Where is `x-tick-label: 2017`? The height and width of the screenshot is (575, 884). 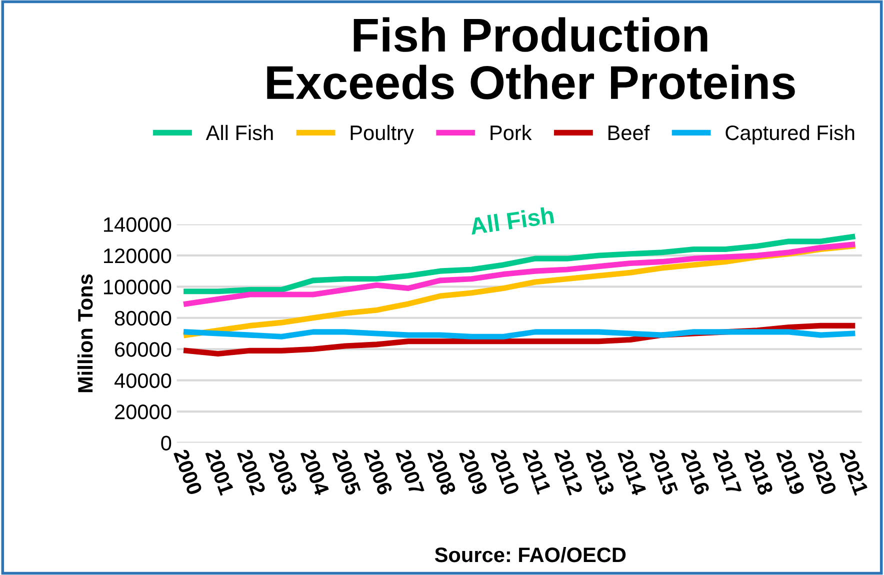
x-tick-label: 2017 is located at coordinates (727, 472).